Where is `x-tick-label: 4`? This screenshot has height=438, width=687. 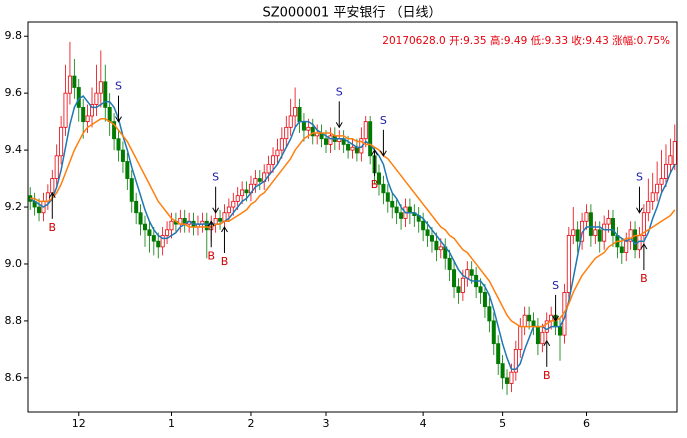
x-tick-label: 4 is located at coordinates (423, 423).